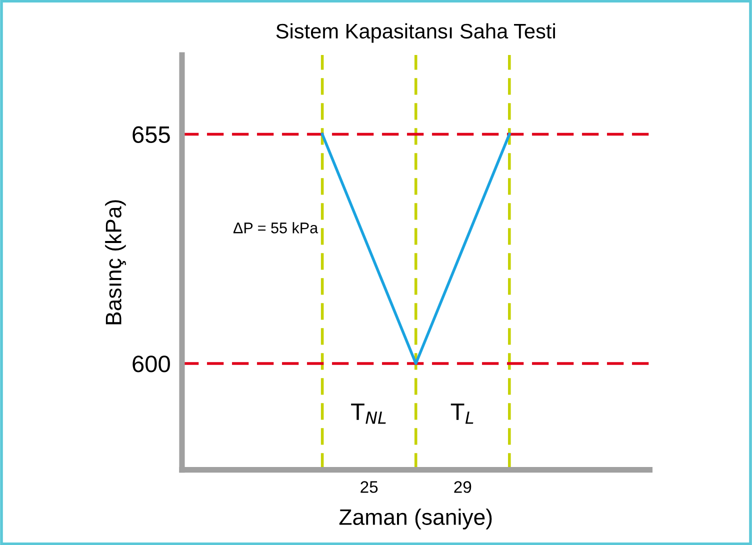 The height and width of the screenshot is (545, 752). What do you see at coordinates (151, 364) in the screenshot?
I see `y-tick-label: 600` at bounding box center [151, 364].